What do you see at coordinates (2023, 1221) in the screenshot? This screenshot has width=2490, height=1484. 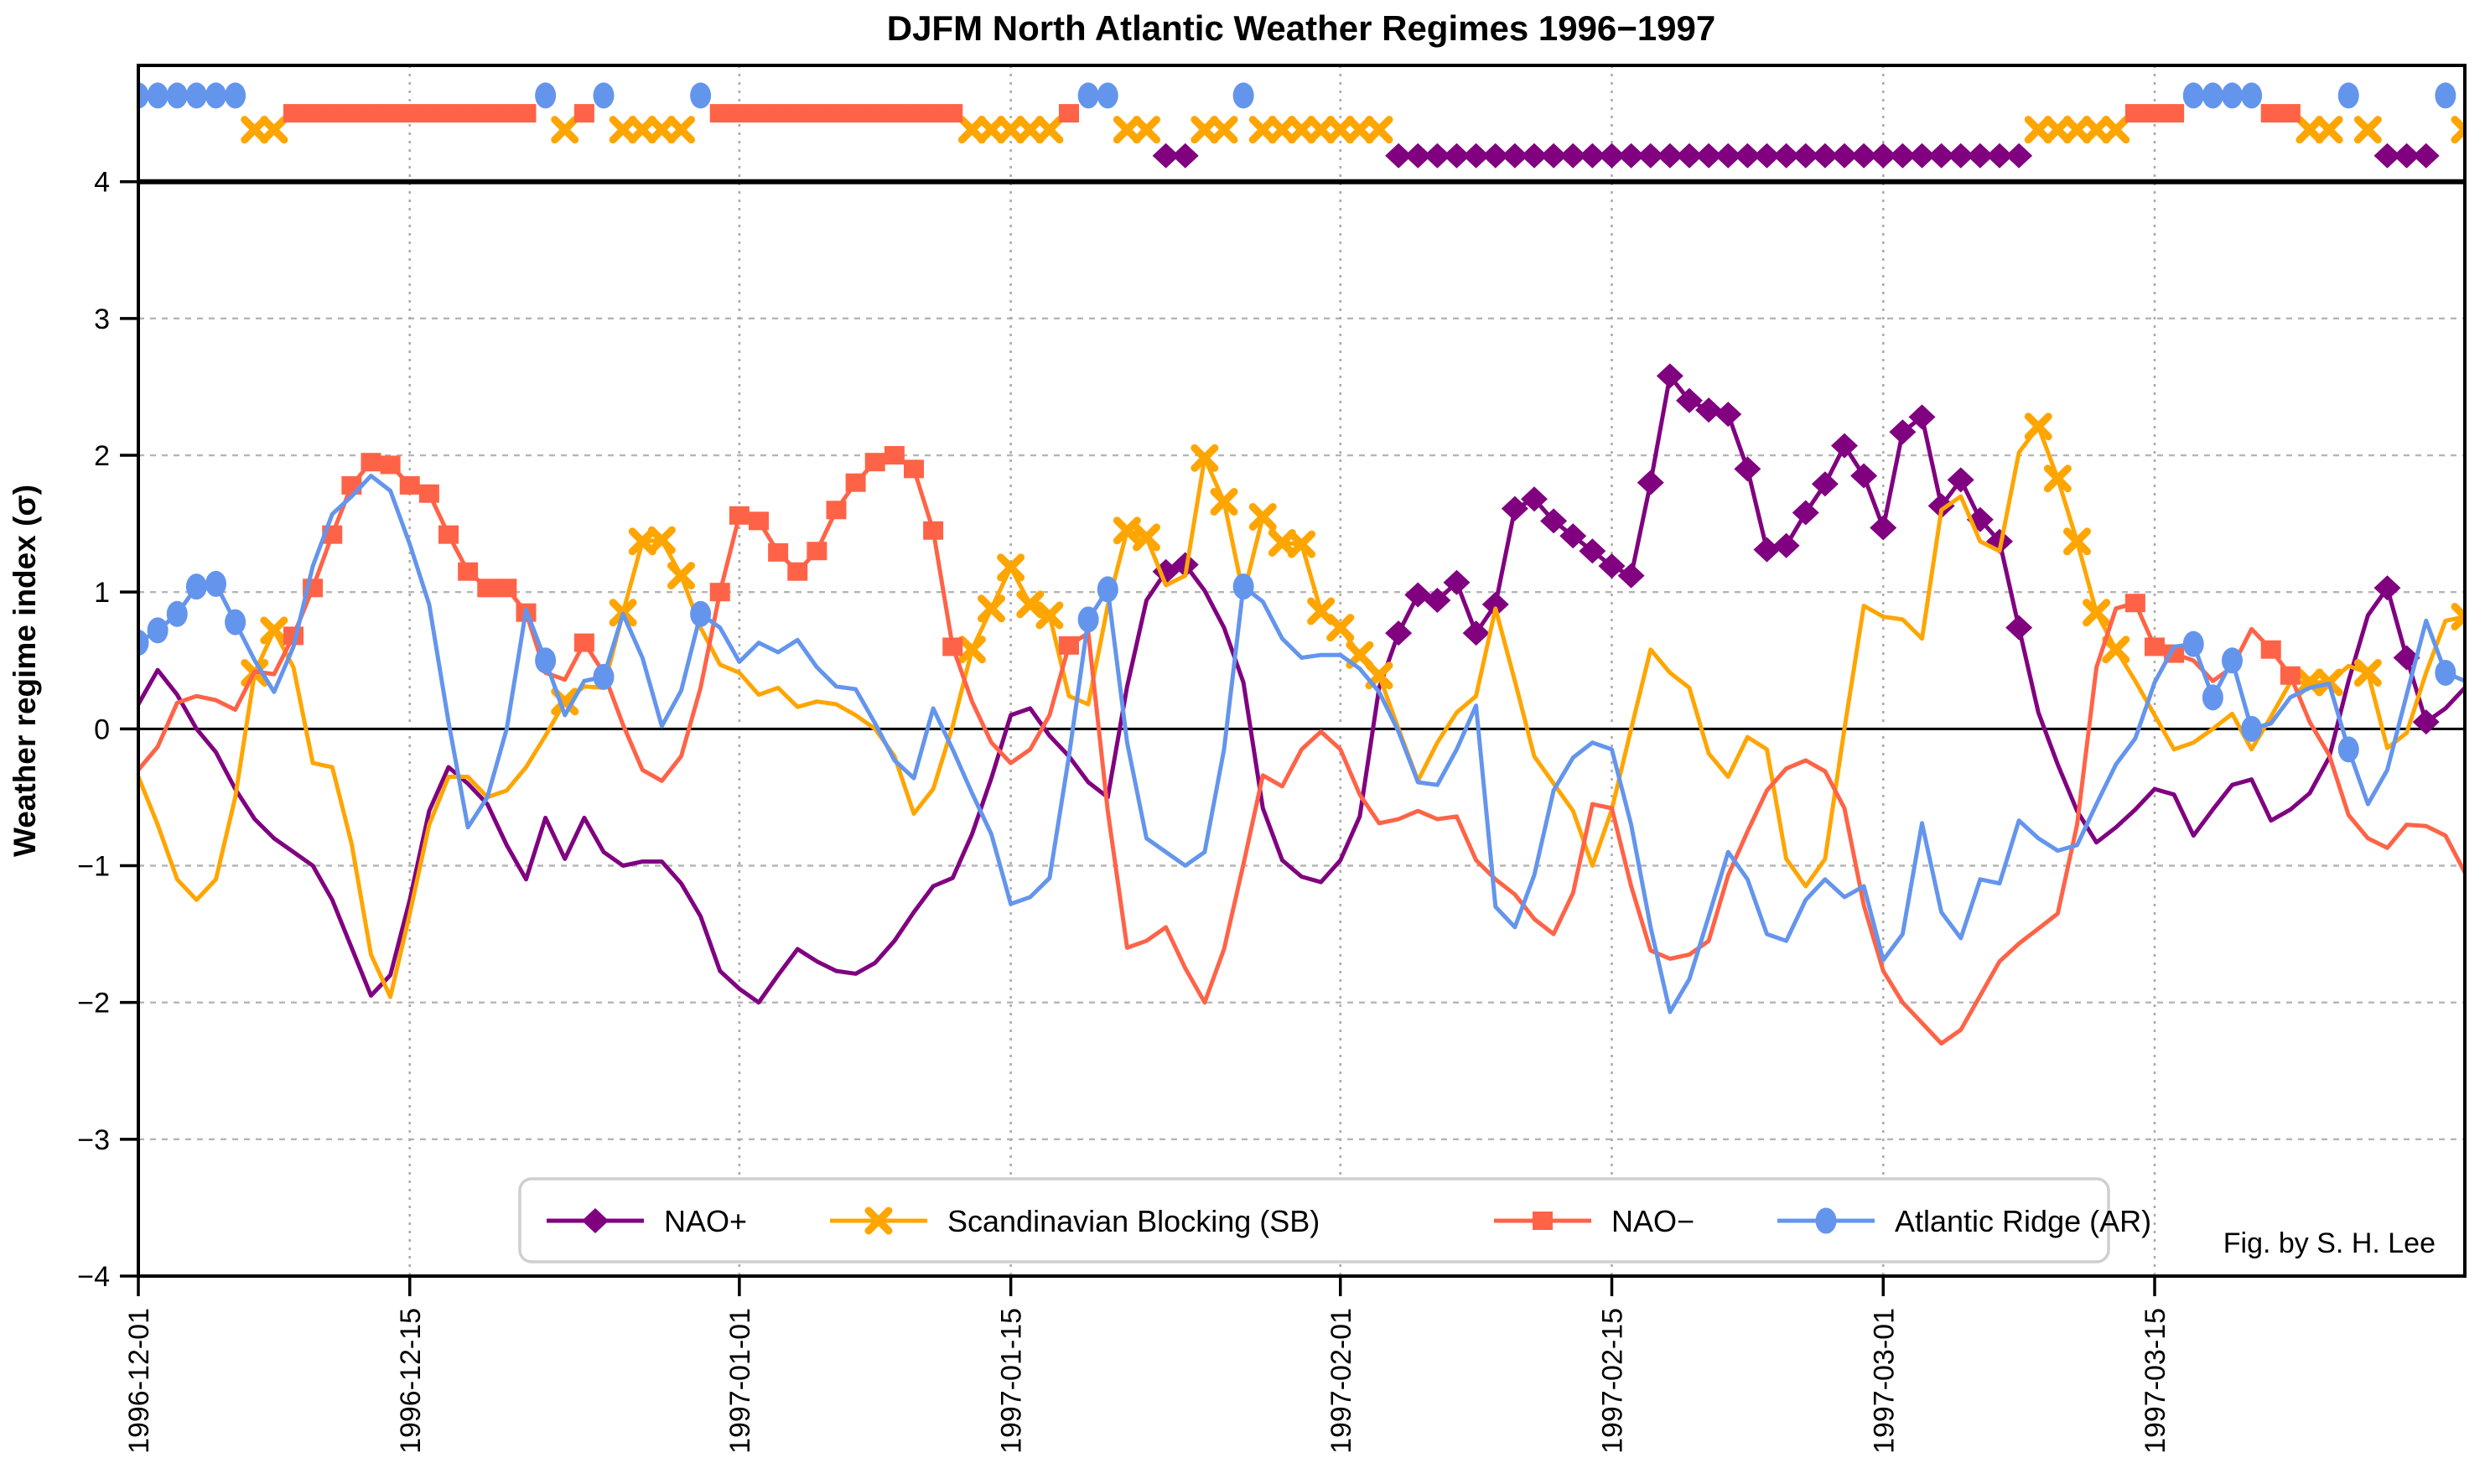 I see `legend-label: Atlantic Ridge (AR)` at bounding box center [2023, 1221].